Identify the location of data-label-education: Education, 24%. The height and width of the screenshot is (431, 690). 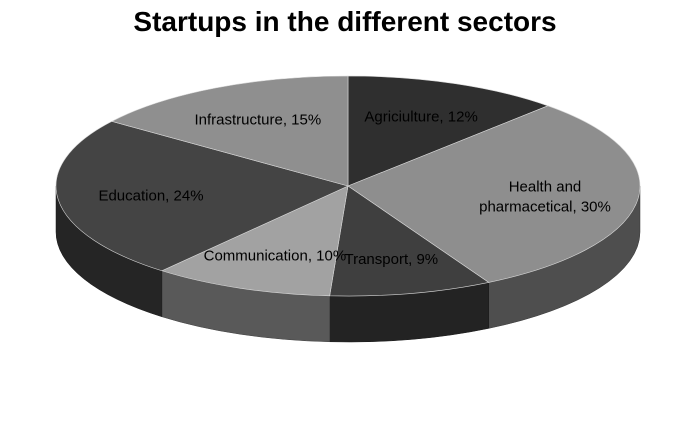
(150, 195).